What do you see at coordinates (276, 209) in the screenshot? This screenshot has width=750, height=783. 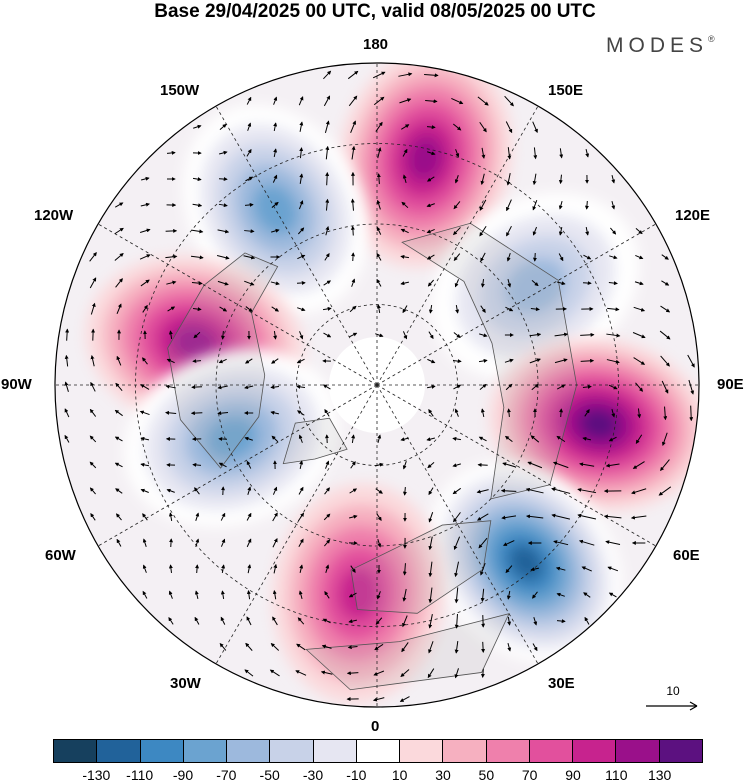 I see `negative-anomaly` at bounding box center [276, 209].